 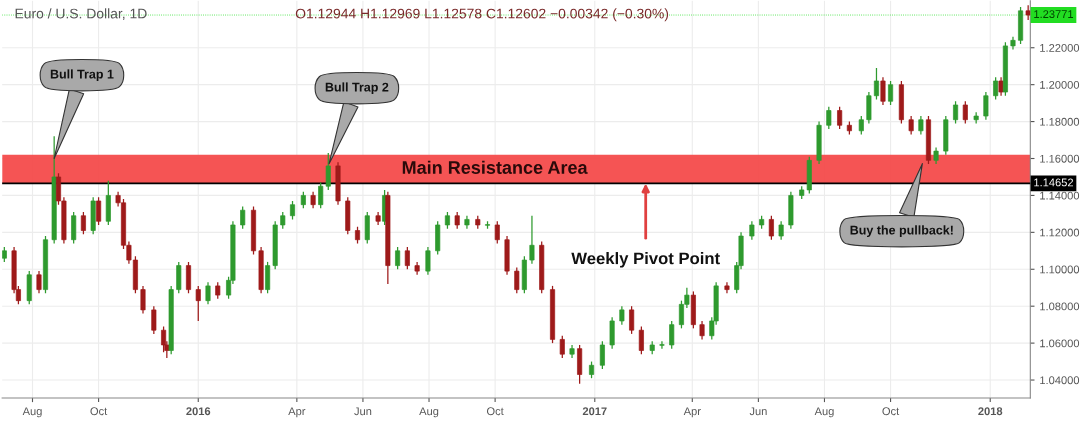 What do you see at coordinates (645, 260) in the screenshot?
I see `annotation: Weekly Pivot Point` at bounding box center [645, 260].